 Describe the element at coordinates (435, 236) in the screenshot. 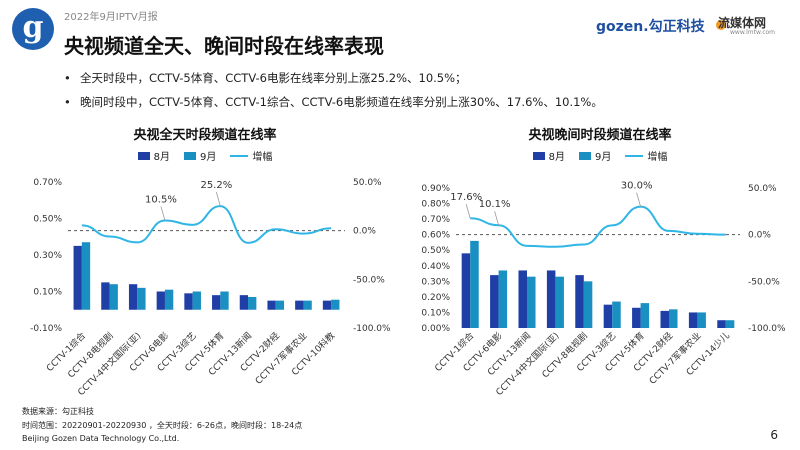

I see `y-tick-label: 0.60%` at that location.